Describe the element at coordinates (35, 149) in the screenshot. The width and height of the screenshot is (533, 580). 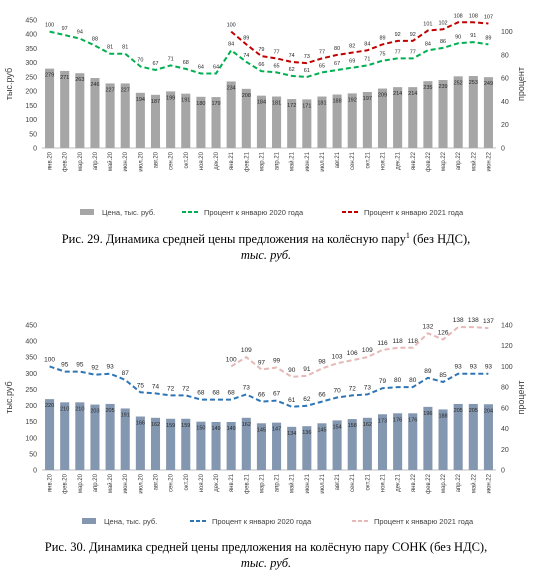
I see `y-tick-label: 0` at that location.